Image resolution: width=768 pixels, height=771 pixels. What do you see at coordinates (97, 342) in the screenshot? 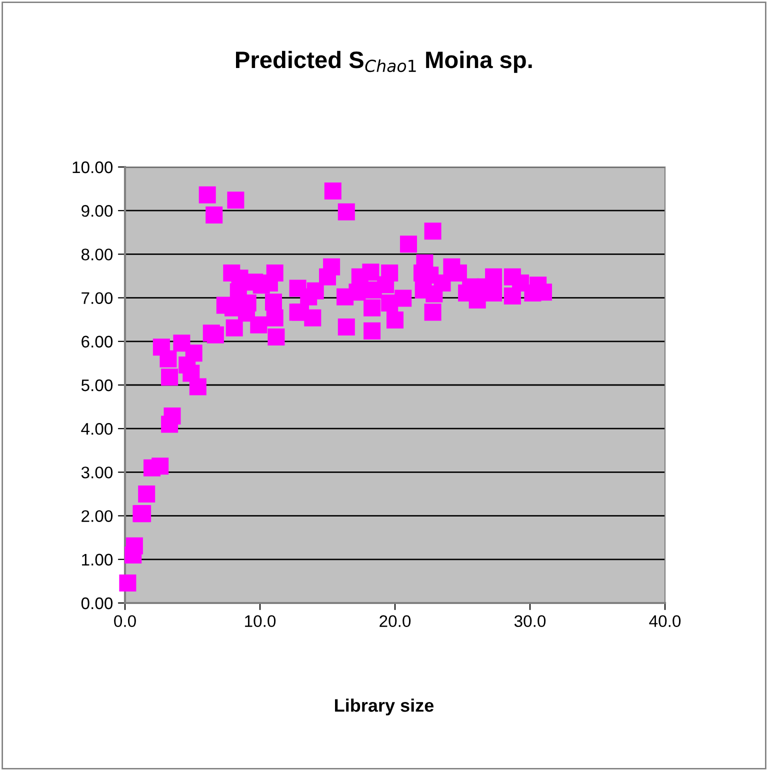
I see `y-tick-label: 6.00` at bounding box center [97, 342].